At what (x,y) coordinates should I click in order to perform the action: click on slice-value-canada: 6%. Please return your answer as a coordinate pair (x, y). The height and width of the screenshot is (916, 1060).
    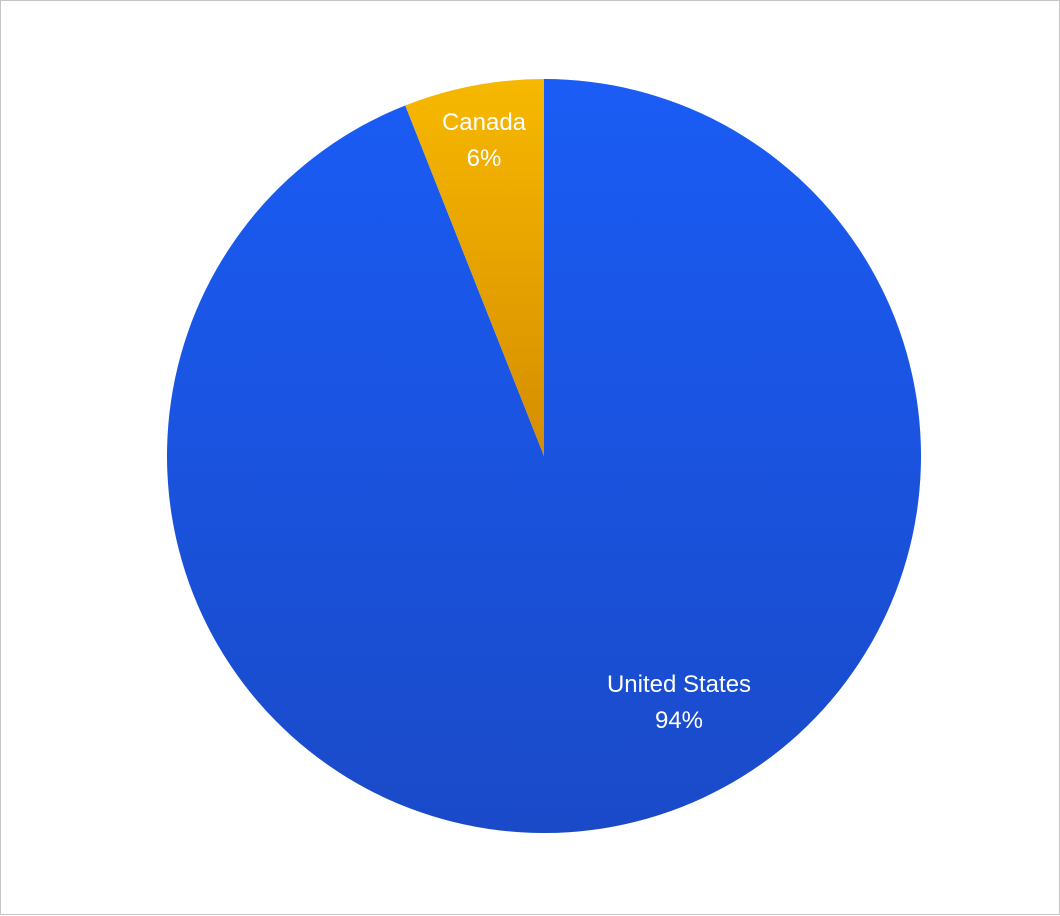
    Looking at the image, I should click on (484, 158).